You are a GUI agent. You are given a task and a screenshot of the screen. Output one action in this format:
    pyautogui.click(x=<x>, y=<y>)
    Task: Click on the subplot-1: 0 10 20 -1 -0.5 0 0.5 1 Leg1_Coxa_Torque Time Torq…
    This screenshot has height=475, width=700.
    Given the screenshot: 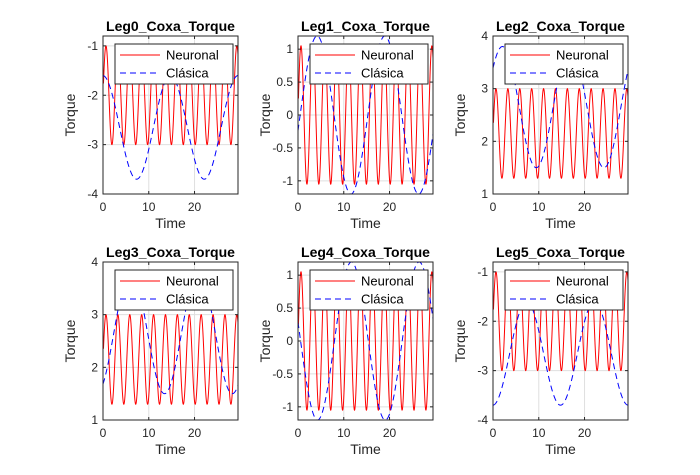 What is the action you would take?
    pyautogui.click(x=345, y=124)
    